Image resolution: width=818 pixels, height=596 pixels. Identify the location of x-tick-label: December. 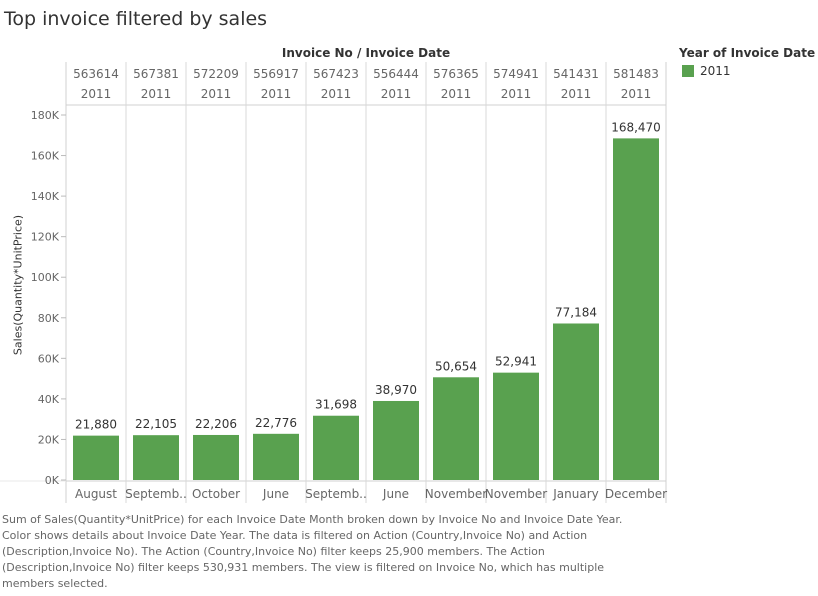
(636, 494).